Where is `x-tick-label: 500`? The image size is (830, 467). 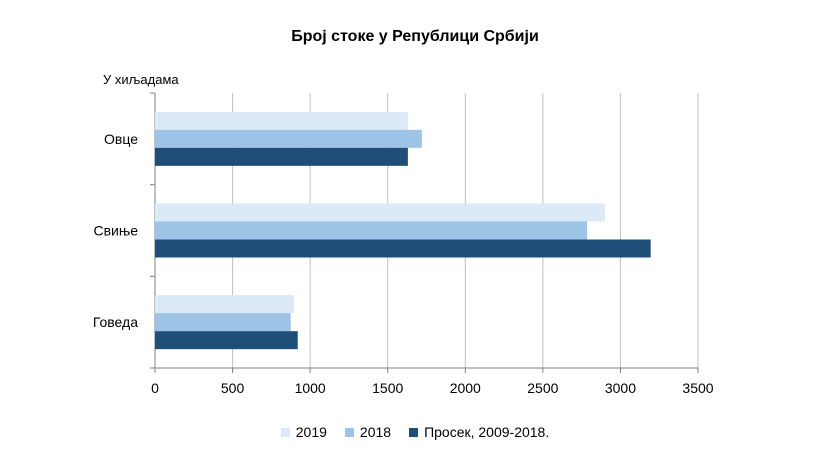
x-tick-label: 500 is located at coordinates (233, 388).